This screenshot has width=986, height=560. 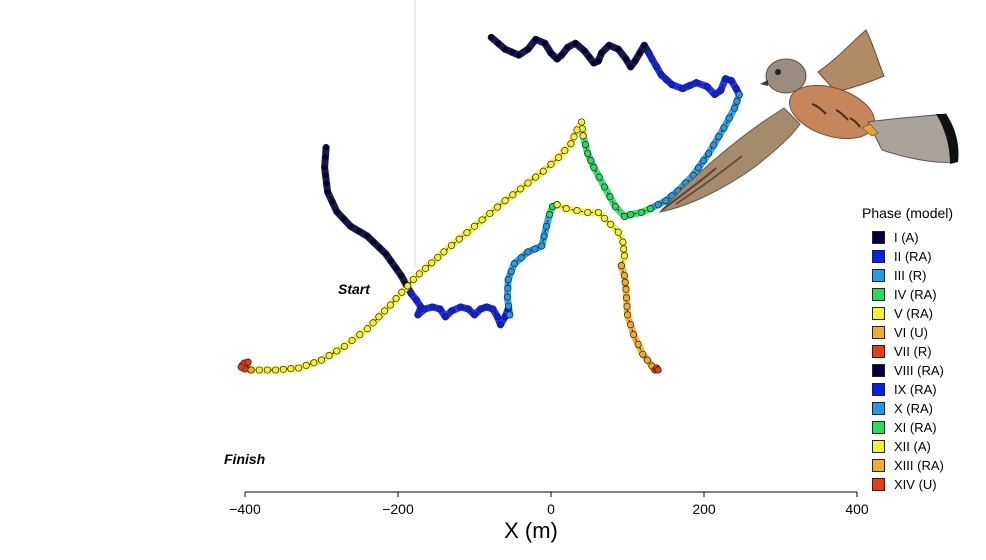 What do you see at coordinates (922, 389) in the screenshot?
I see `legend-item: IX (RA)` at bounding box center [922, 389].